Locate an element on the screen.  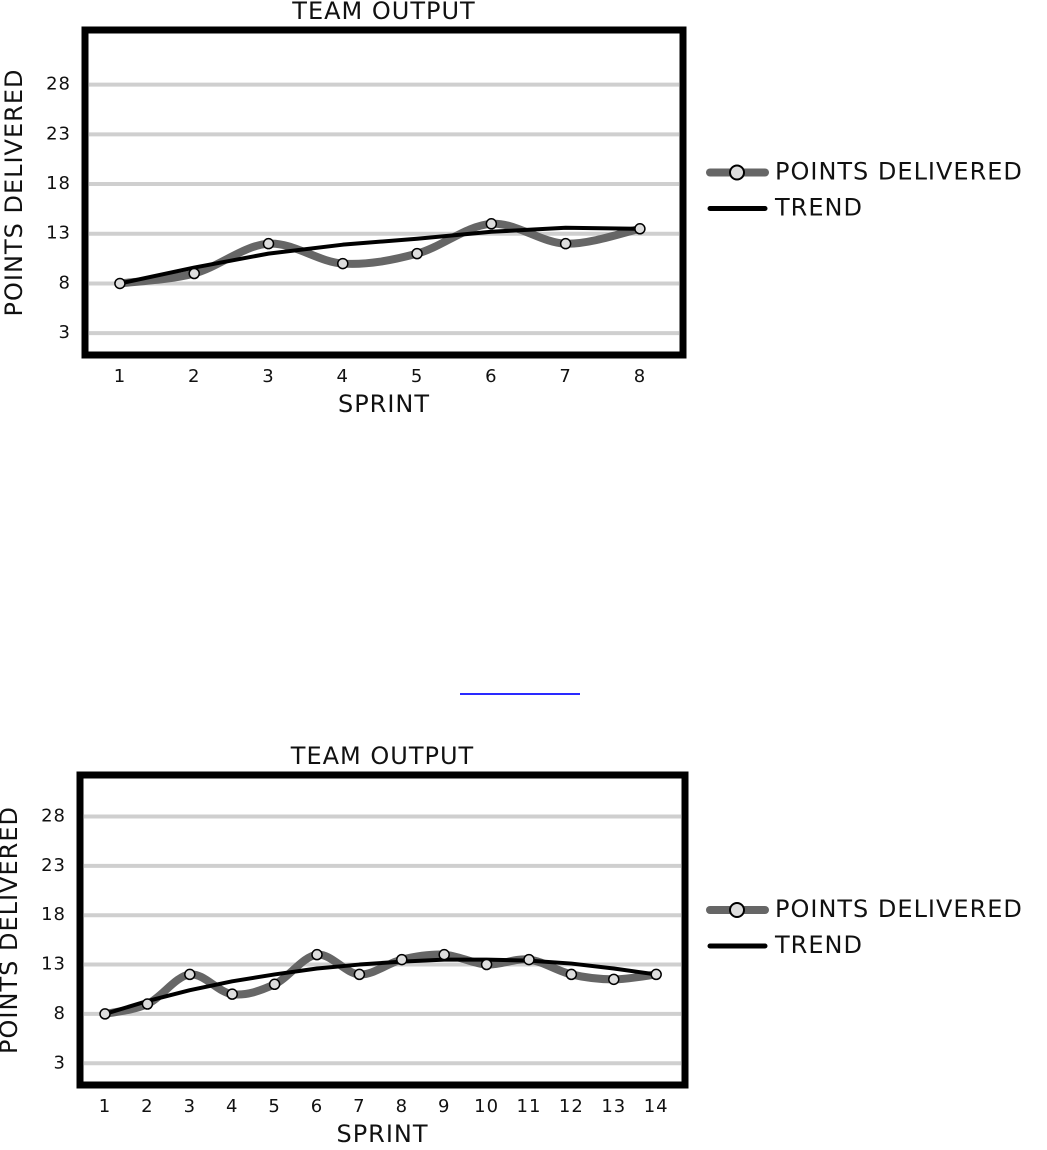
x-tick-label: 12 is located at coordinates (571, 1106).